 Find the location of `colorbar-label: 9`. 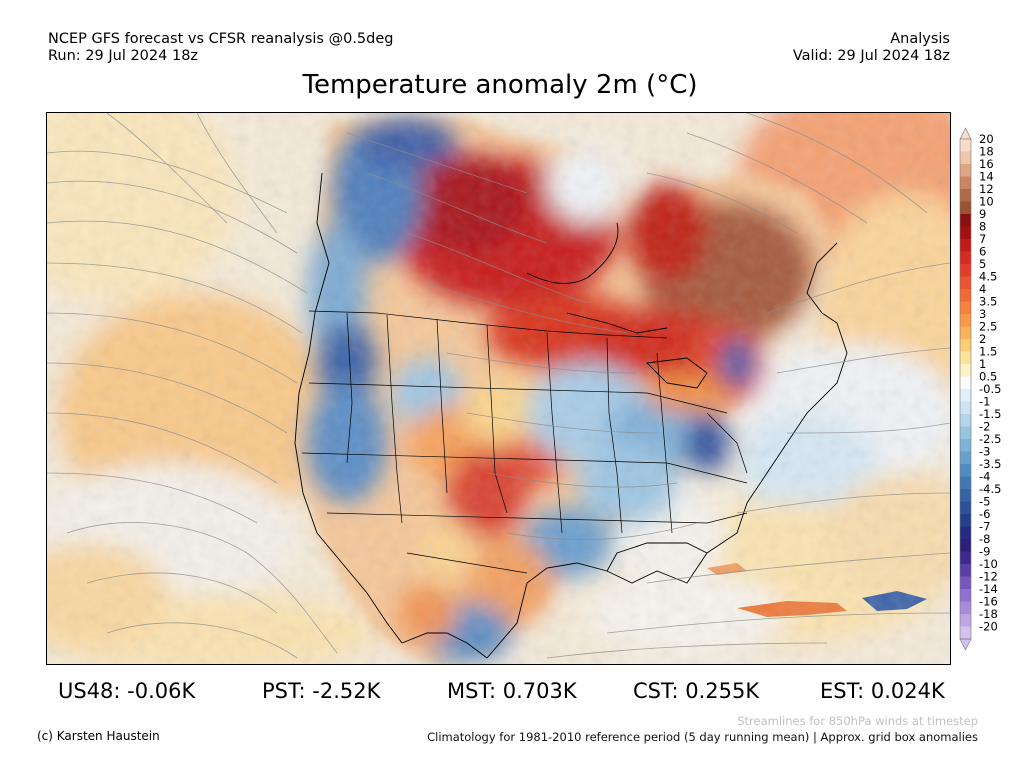

colorbar-label: 9 is located at coordinates (982, 214).